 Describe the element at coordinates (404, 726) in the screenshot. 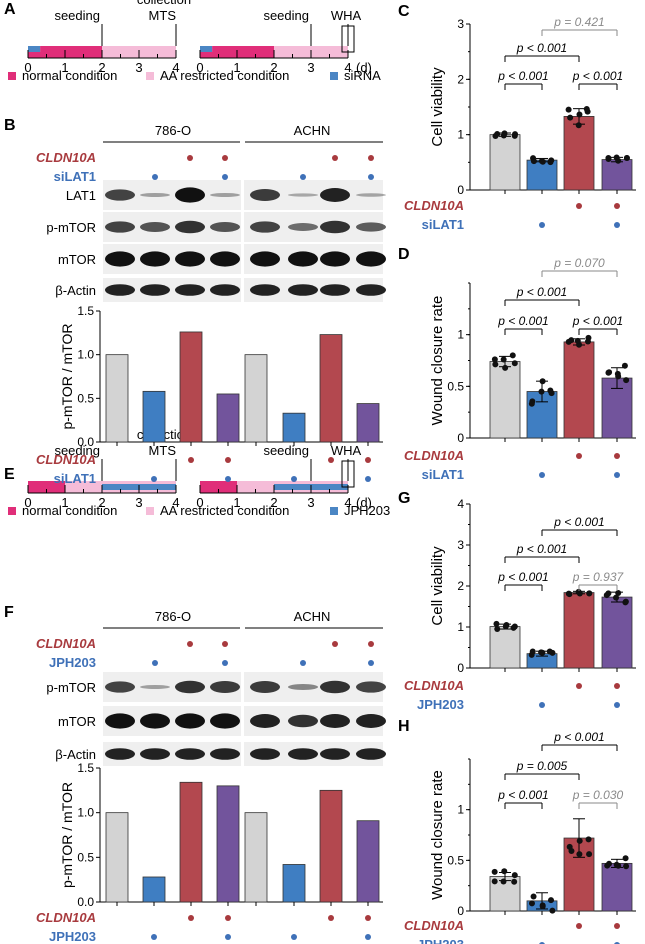

I see `panel-letter-h: H` at that location.